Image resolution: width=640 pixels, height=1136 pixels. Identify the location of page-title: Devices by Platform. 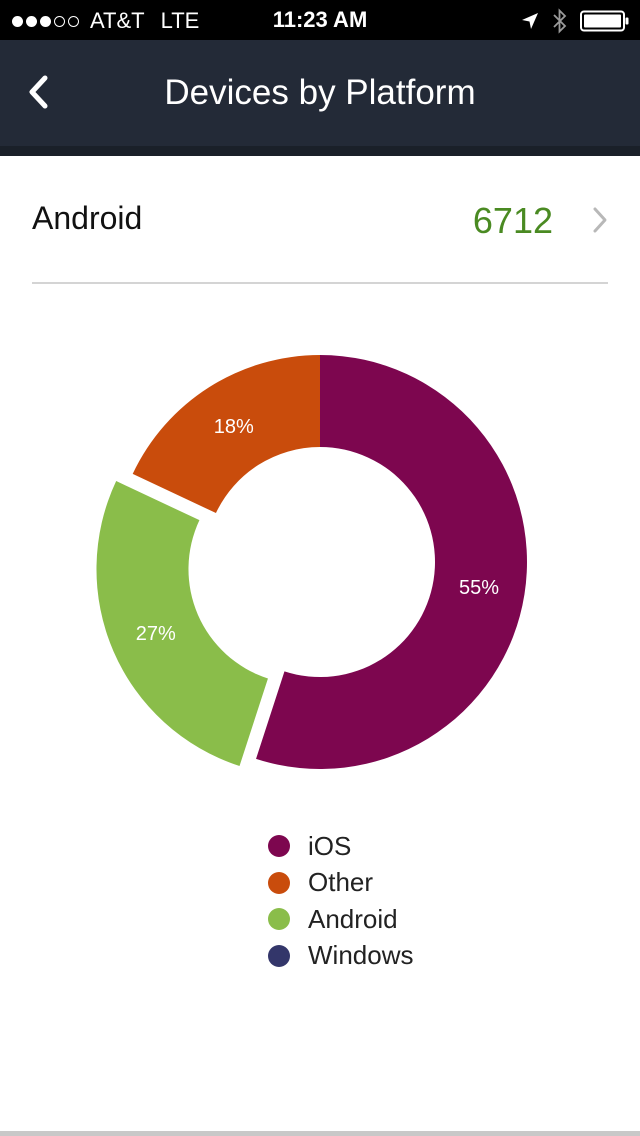
(320, 92).